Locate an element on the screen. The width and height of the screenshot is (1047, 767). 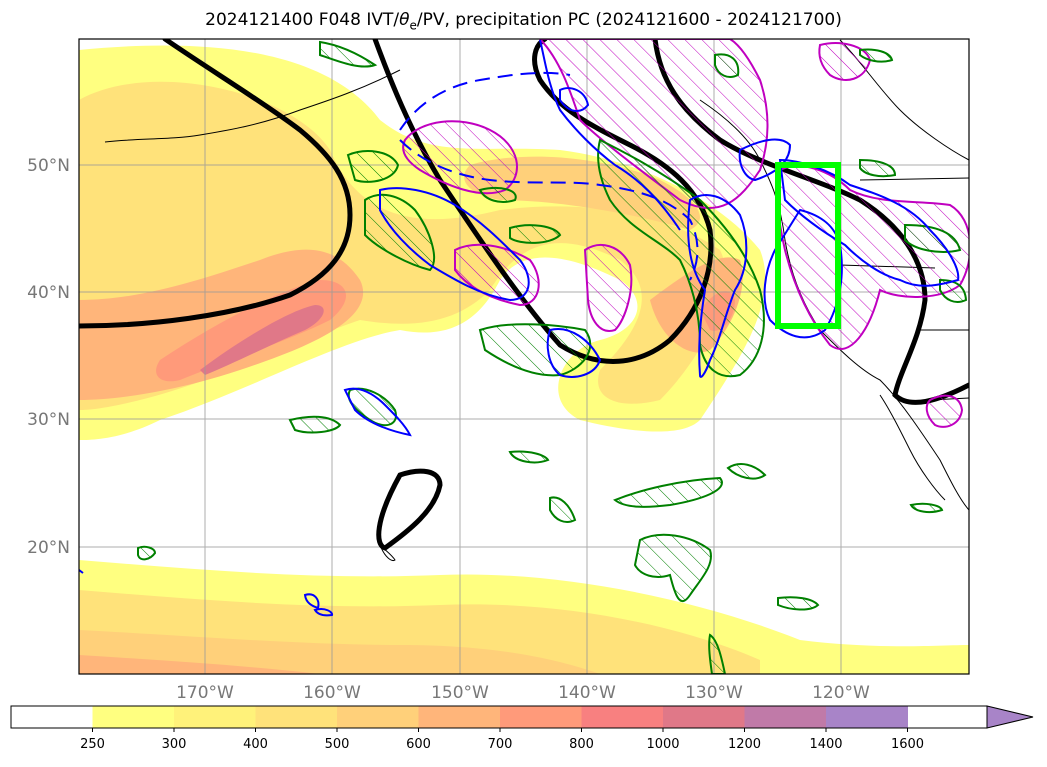
colorbar-extend-arrow is located at coordinates (1010, 717).